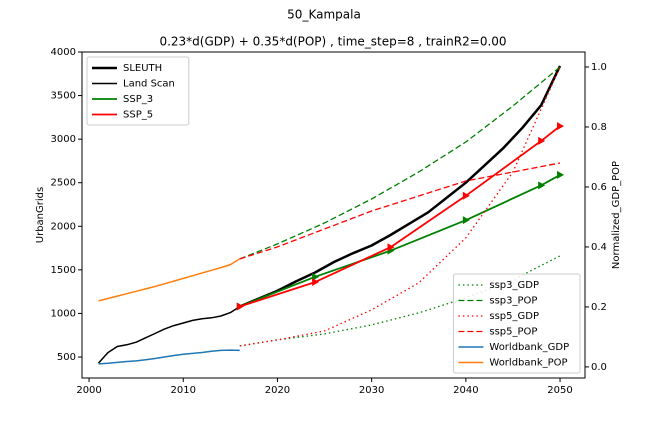  I want to click on y-tick-label: 1500, so click(63, 270).